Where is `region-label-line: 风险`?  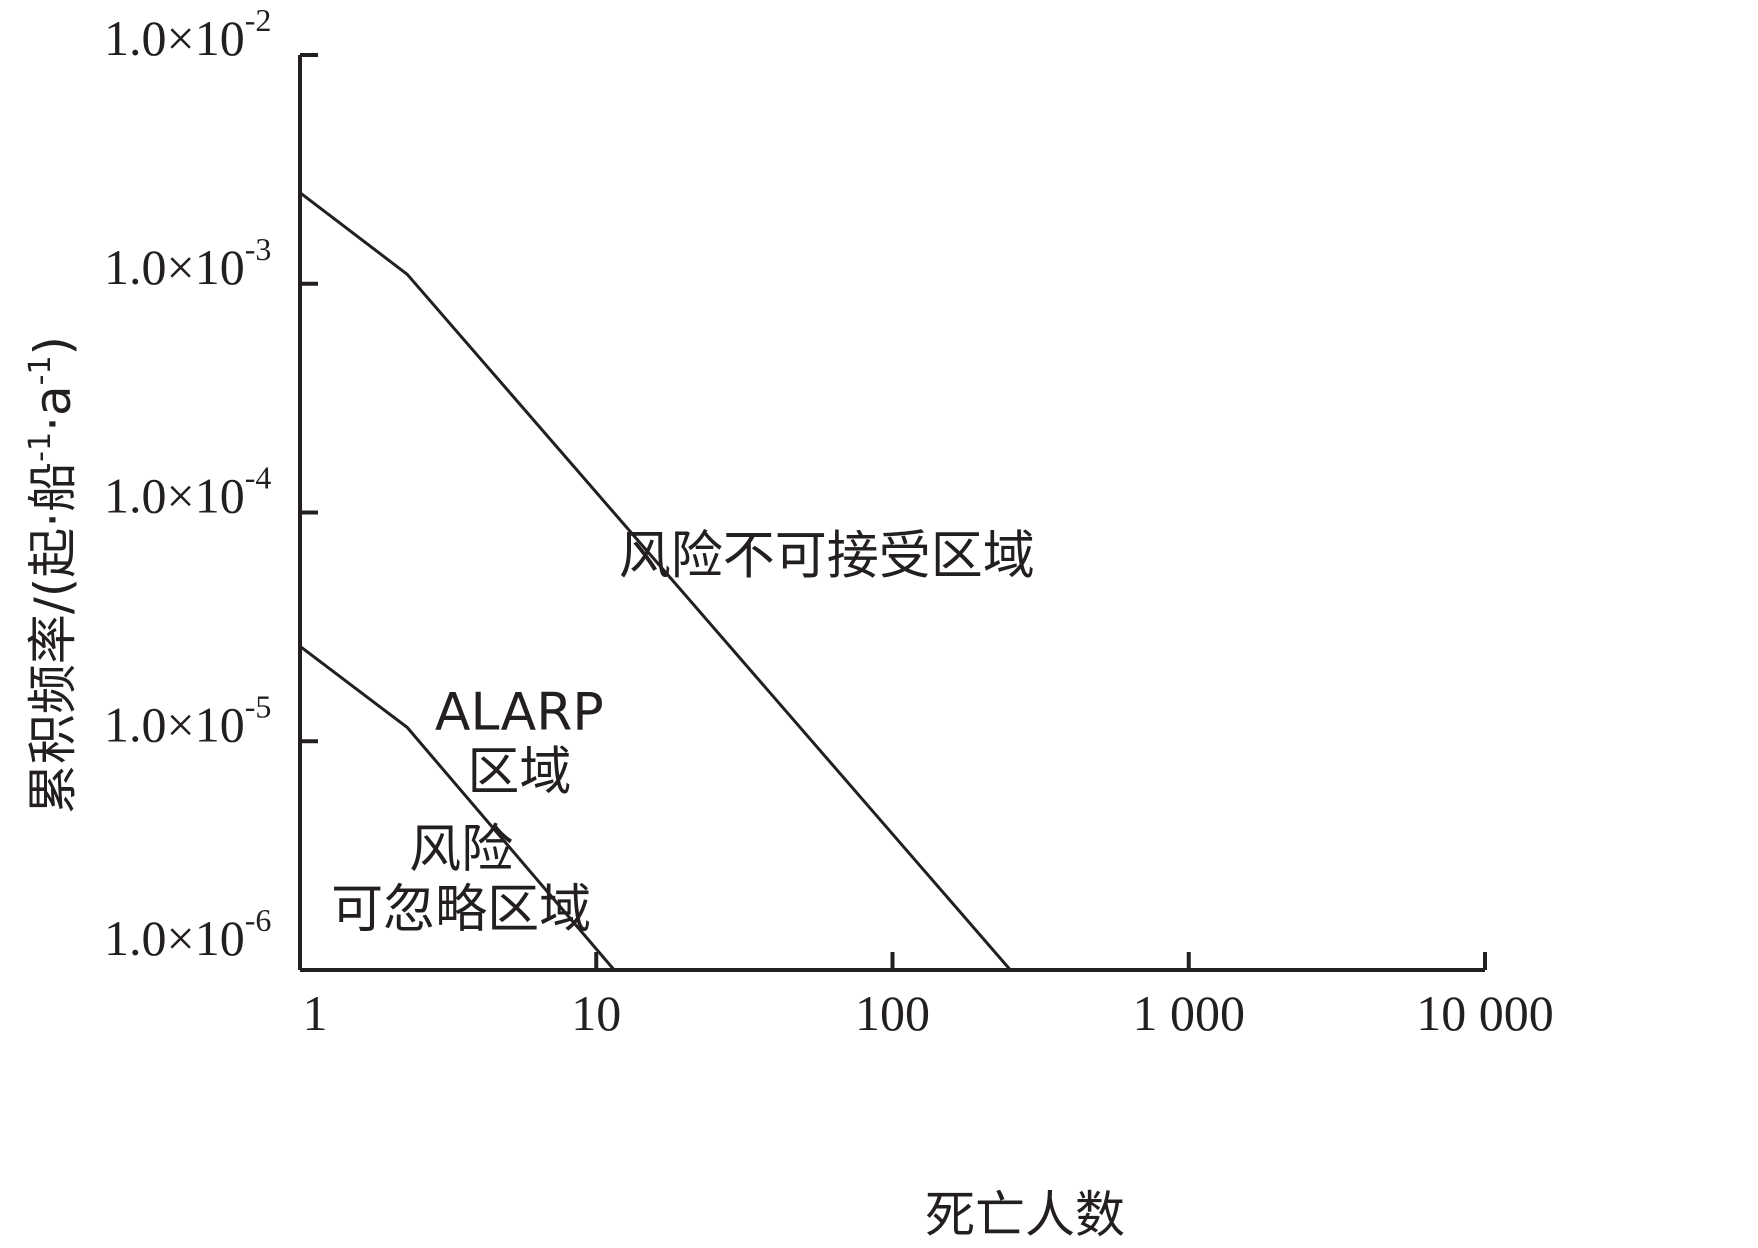
region-label-line: 风险 is located at coordinates (461, 850).